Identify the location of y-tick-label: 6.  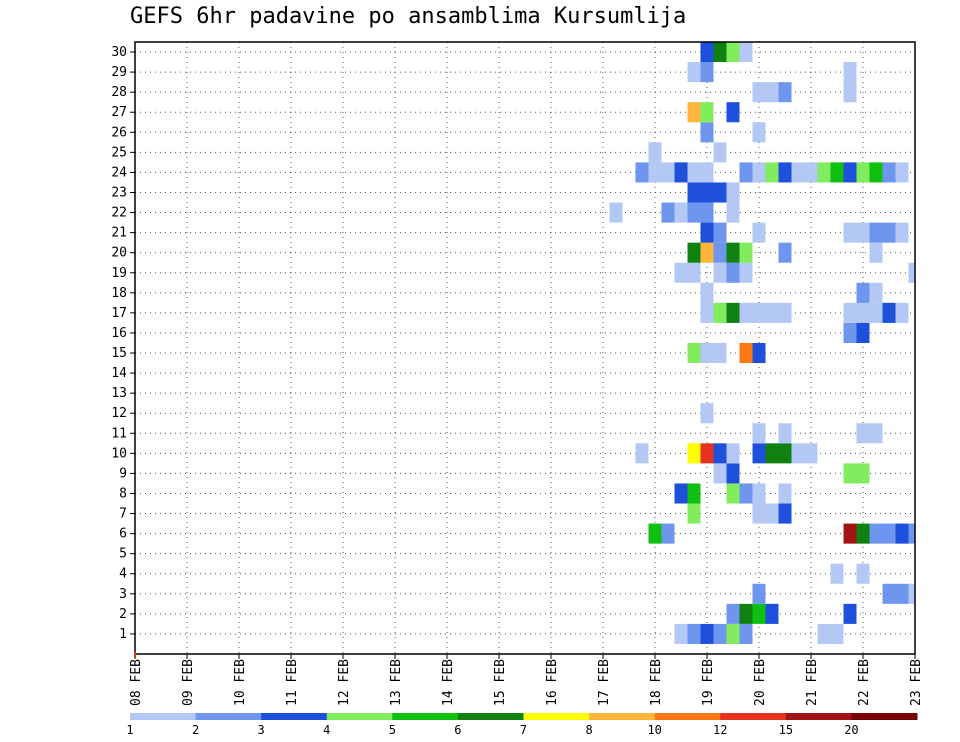
(123, 534).